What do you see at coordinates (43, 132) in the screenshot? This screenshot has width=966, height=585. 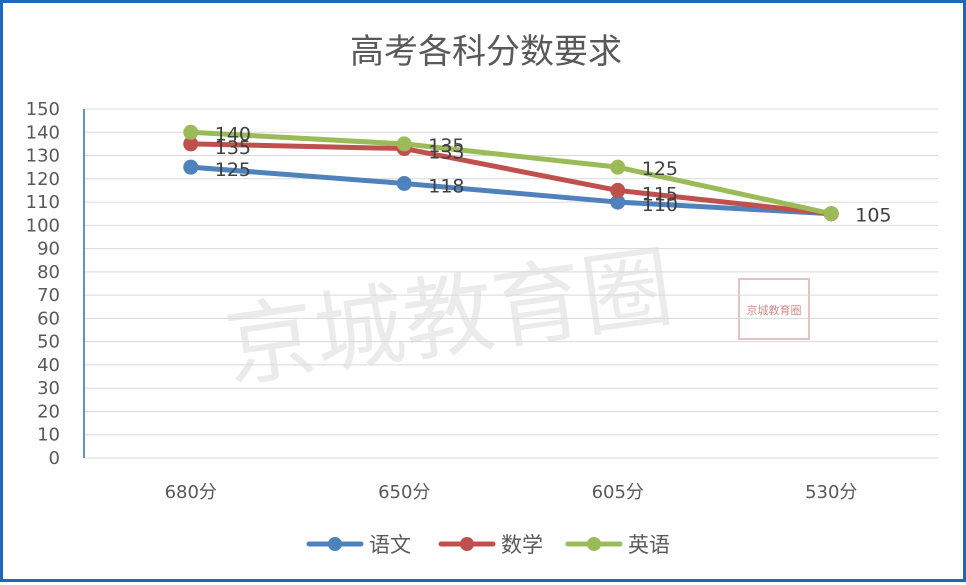 I see `y-tick-label: 140` at bounding box center [43, 132].